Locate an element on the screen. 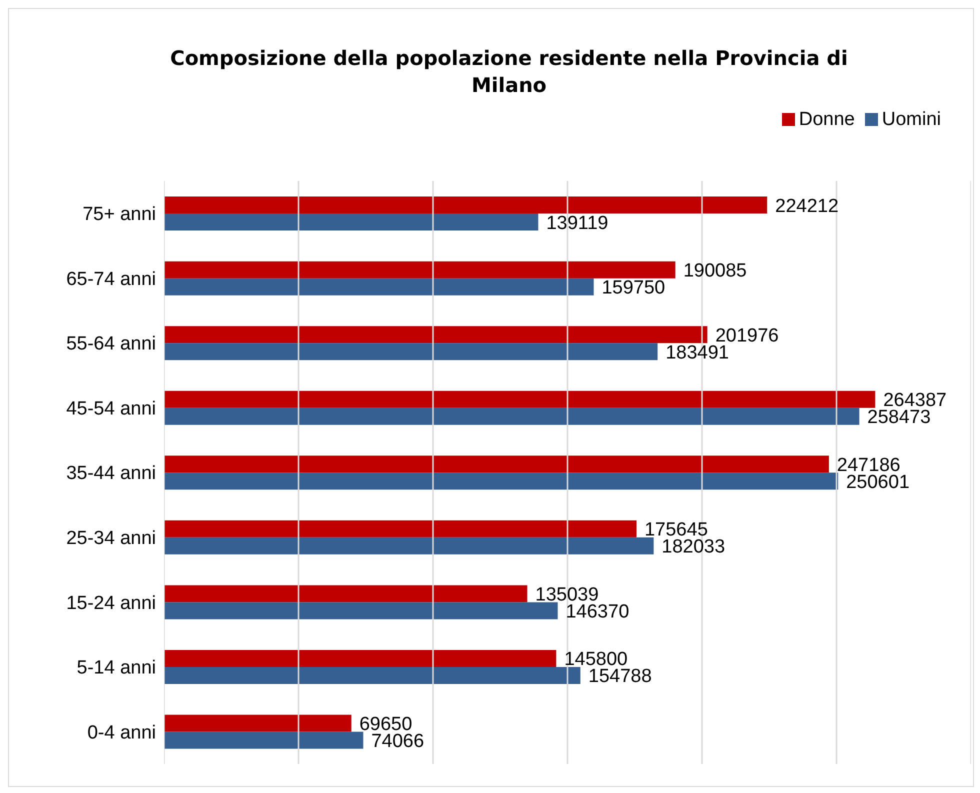  data-label: 190085 is located at coordinates (715, 271).